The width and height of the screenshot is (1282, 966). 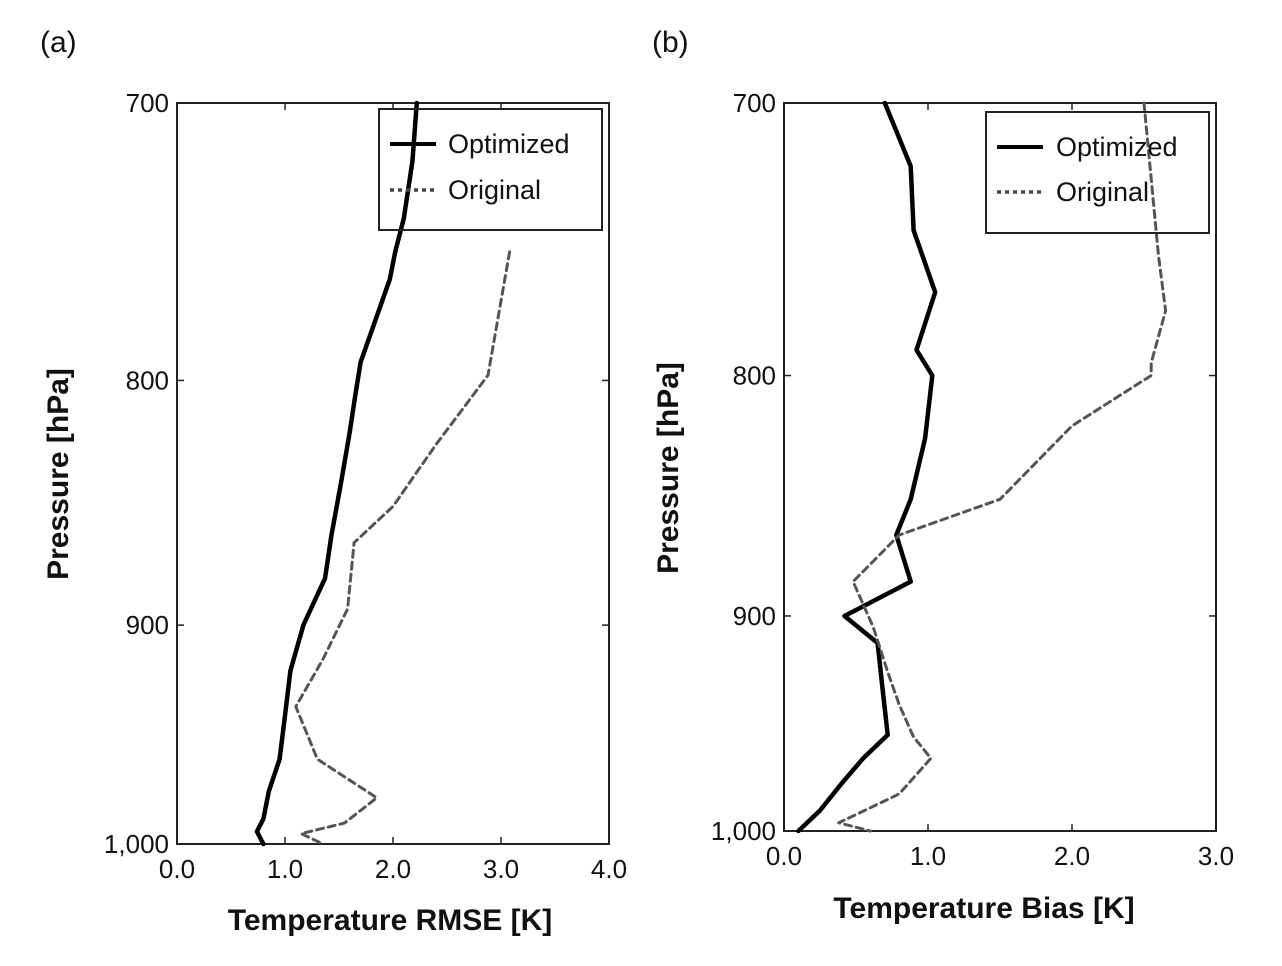 What do you see at coordinates (1117, 147) in the screenshot?
I see `panel-b-legend-optimized-label: Optimized` at bounding box center [1117, 147].